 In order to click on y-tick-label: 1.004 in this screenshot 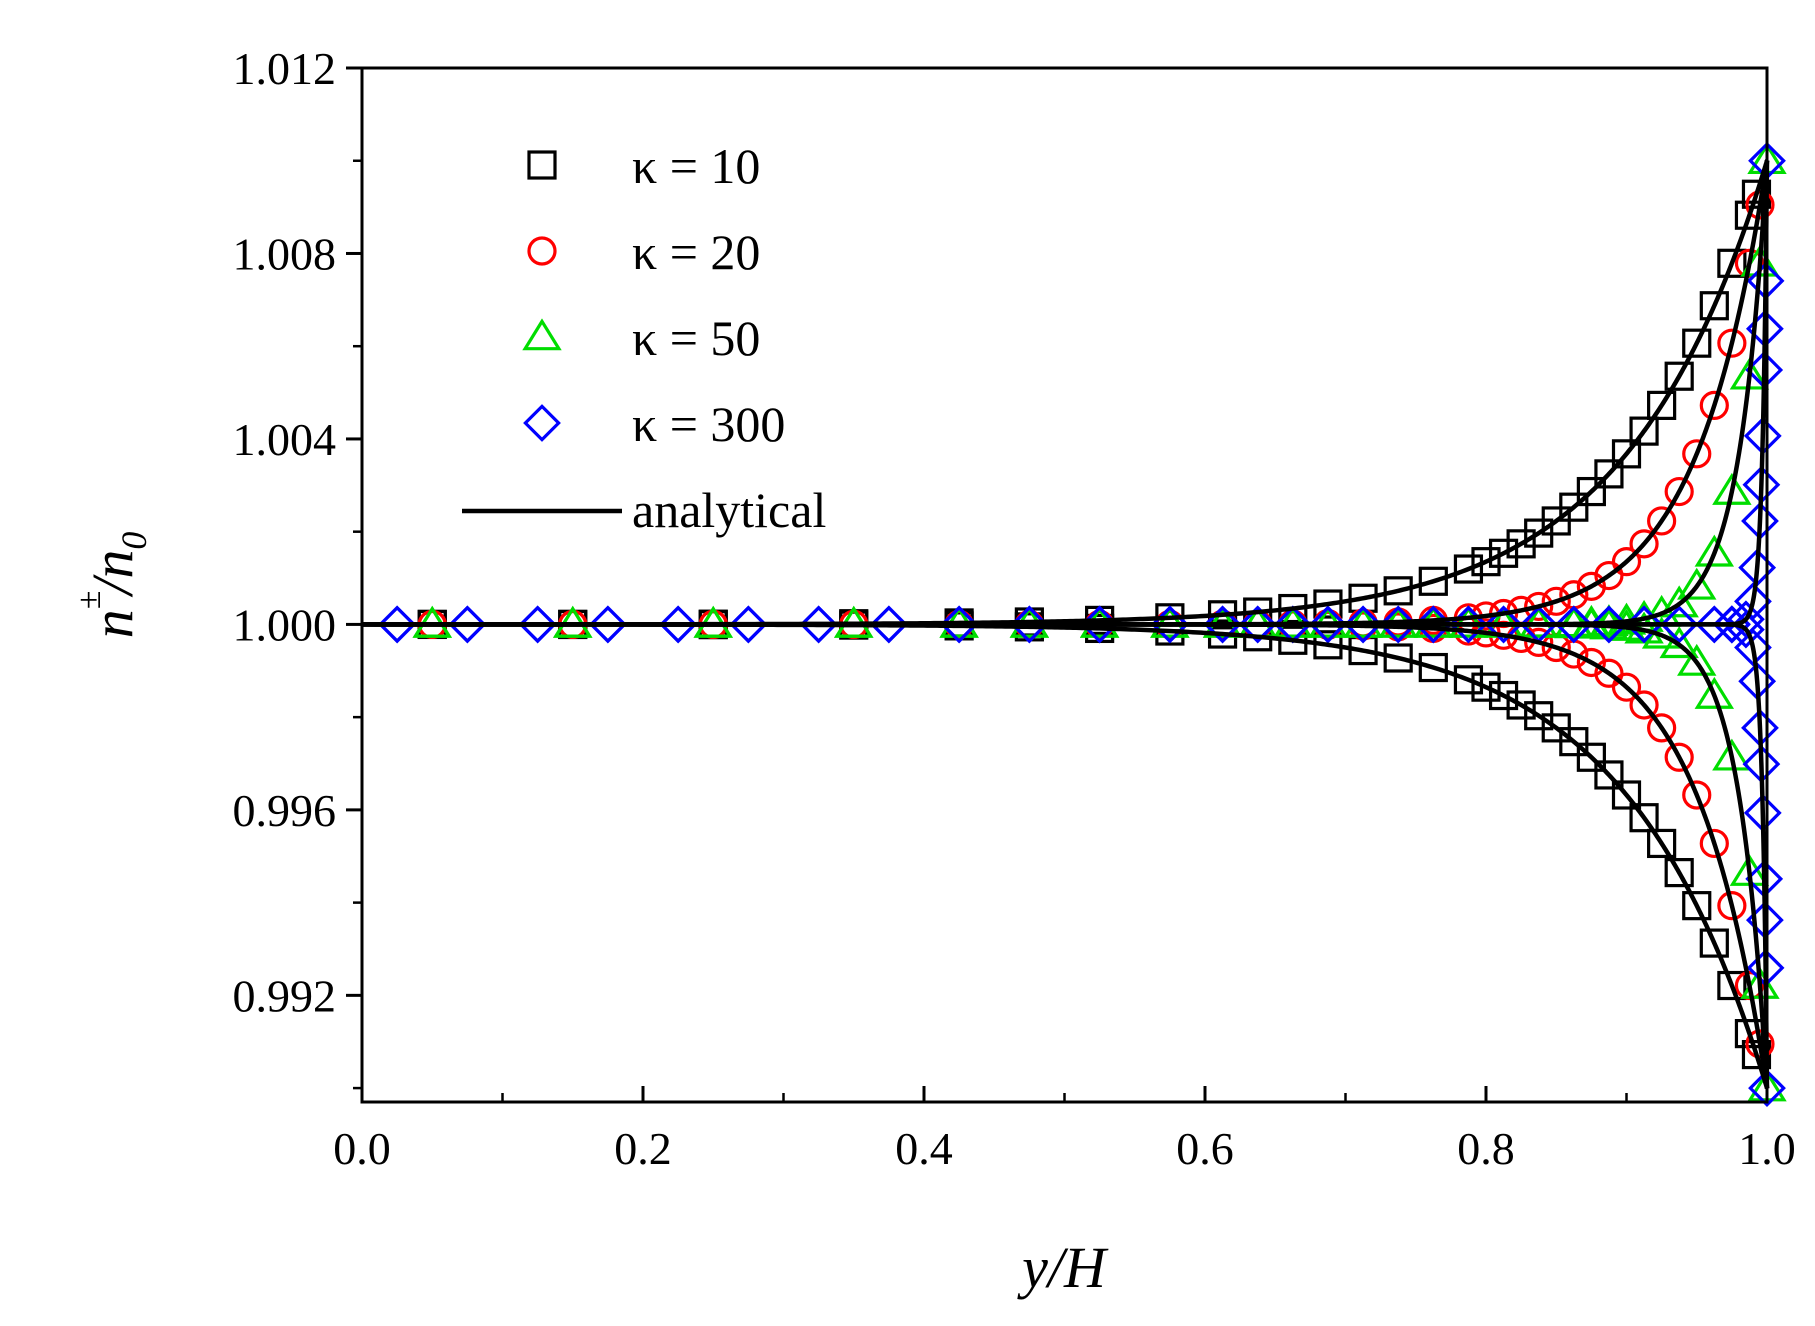, I will do `click(285, 439)`.